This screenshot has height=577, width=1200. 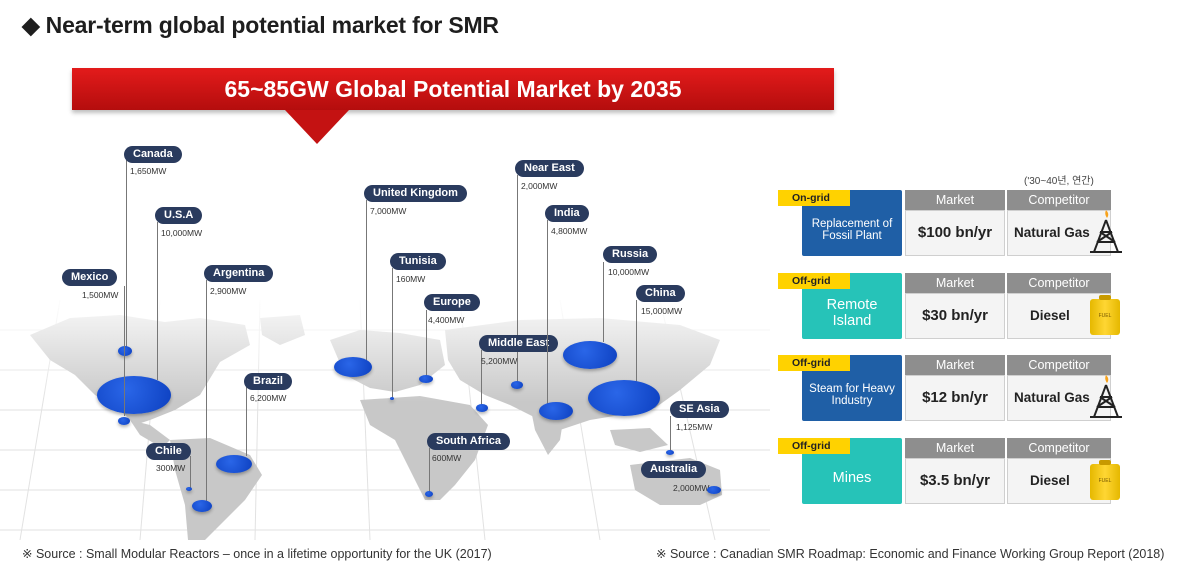 What do you see at coordinates (168, 451) in the screenshot?
I see `pin-label-chile: Chile` at bounding box center [168, 451].